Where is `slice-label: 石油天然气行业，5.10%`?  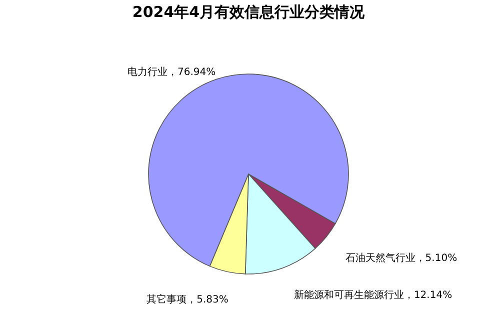
slice-label: 石油天然气行业，5.10% is located at coordinates (401, 258).